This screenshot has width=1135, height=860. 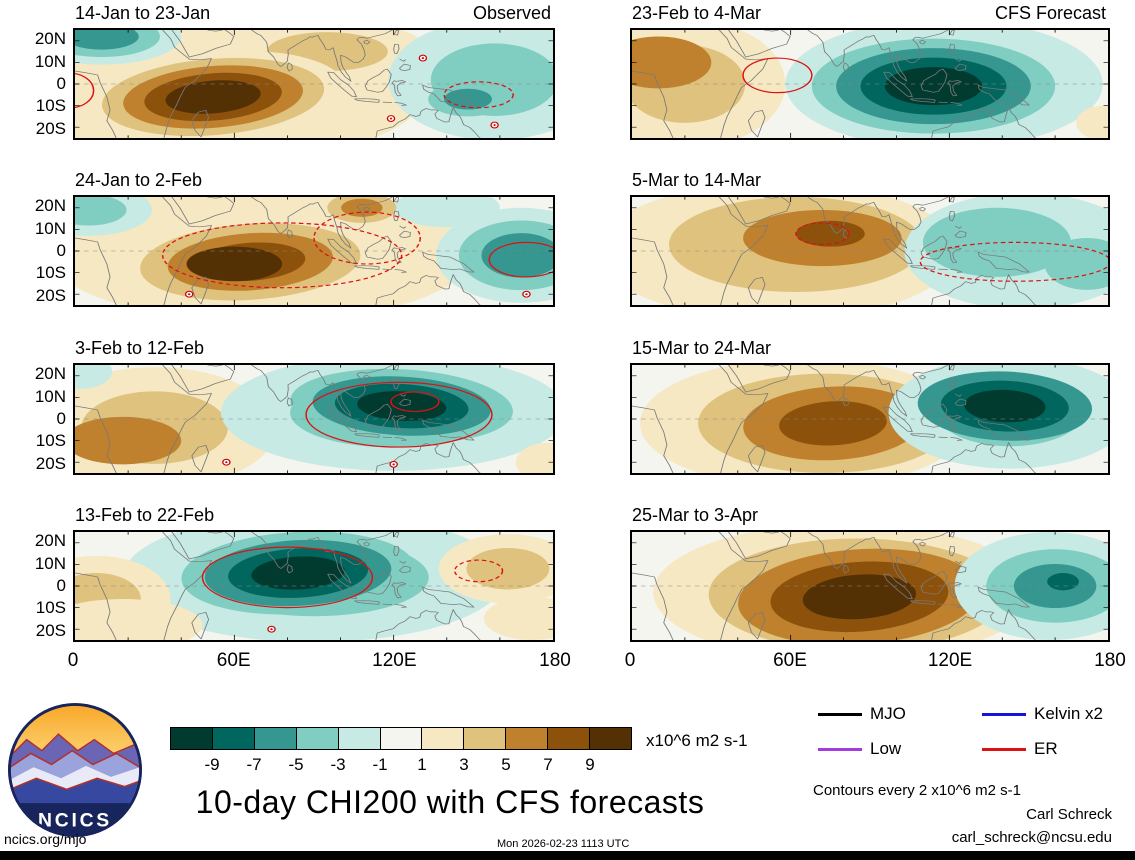 What do you see at coordinates (548, 764) in the screenshot?
I see `colorbar-tick-label: 7` at bounding box center [548, 764].